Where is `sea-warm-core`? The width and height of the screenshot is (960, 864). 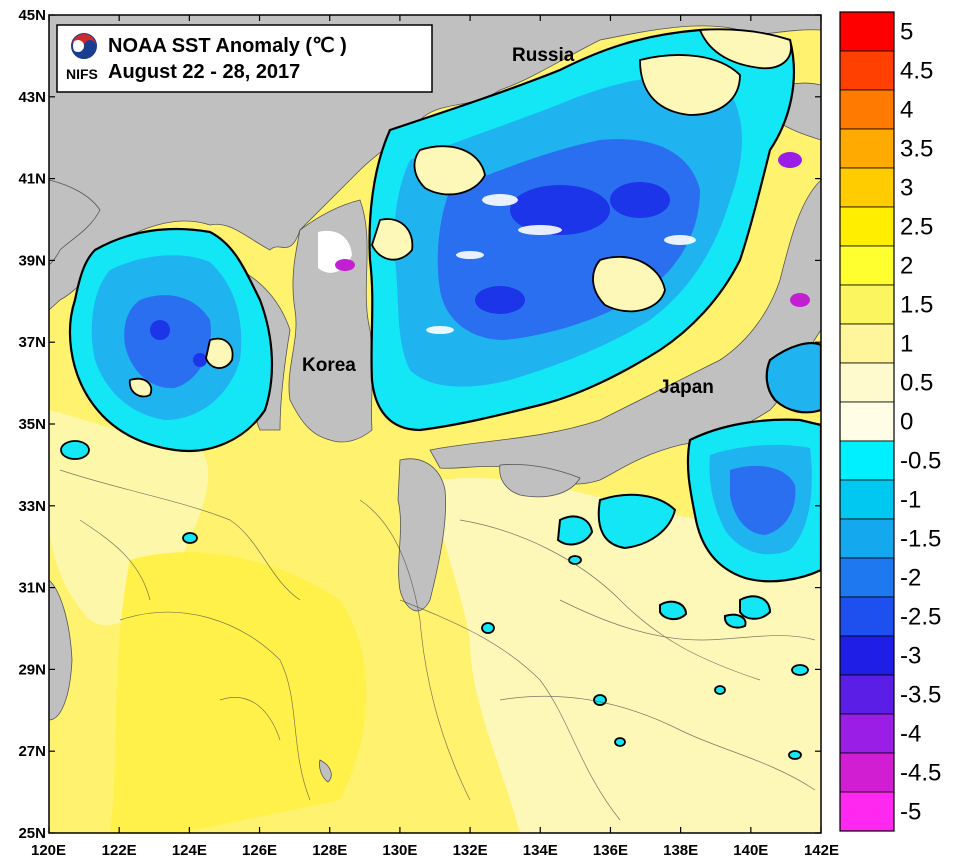
sea-warm-core is located at coordinates (238, 692).